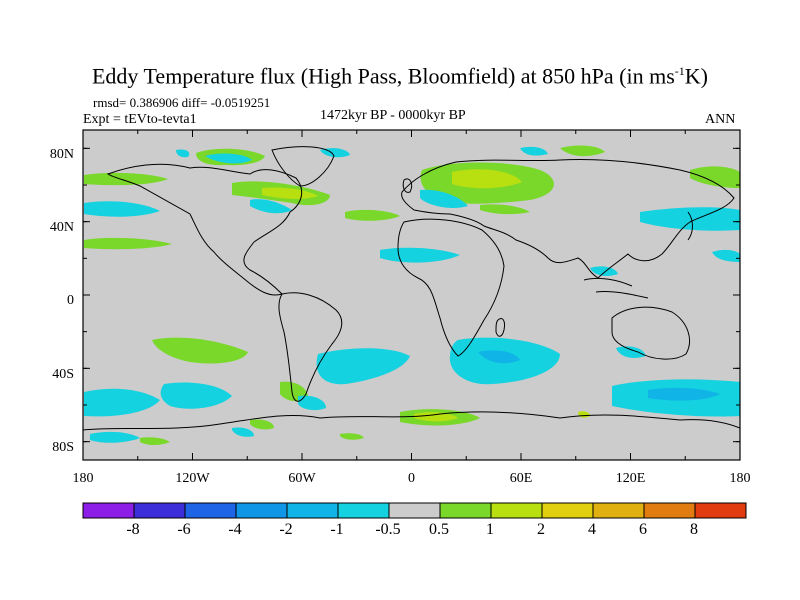  I want to click on x-tick-label: 120E, so click(631, 478).